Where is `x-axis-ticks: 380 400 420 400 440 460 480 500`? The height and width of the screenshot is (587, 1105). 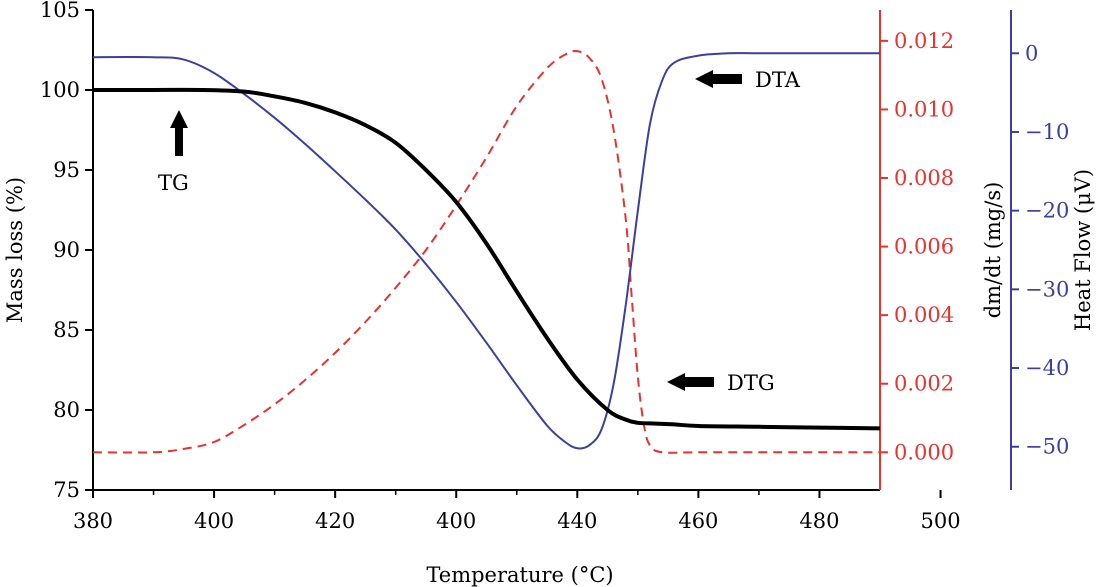
x-axis-ticks: 380 400 420 400 440 460 480 500 is located at coordinates (517, 511).